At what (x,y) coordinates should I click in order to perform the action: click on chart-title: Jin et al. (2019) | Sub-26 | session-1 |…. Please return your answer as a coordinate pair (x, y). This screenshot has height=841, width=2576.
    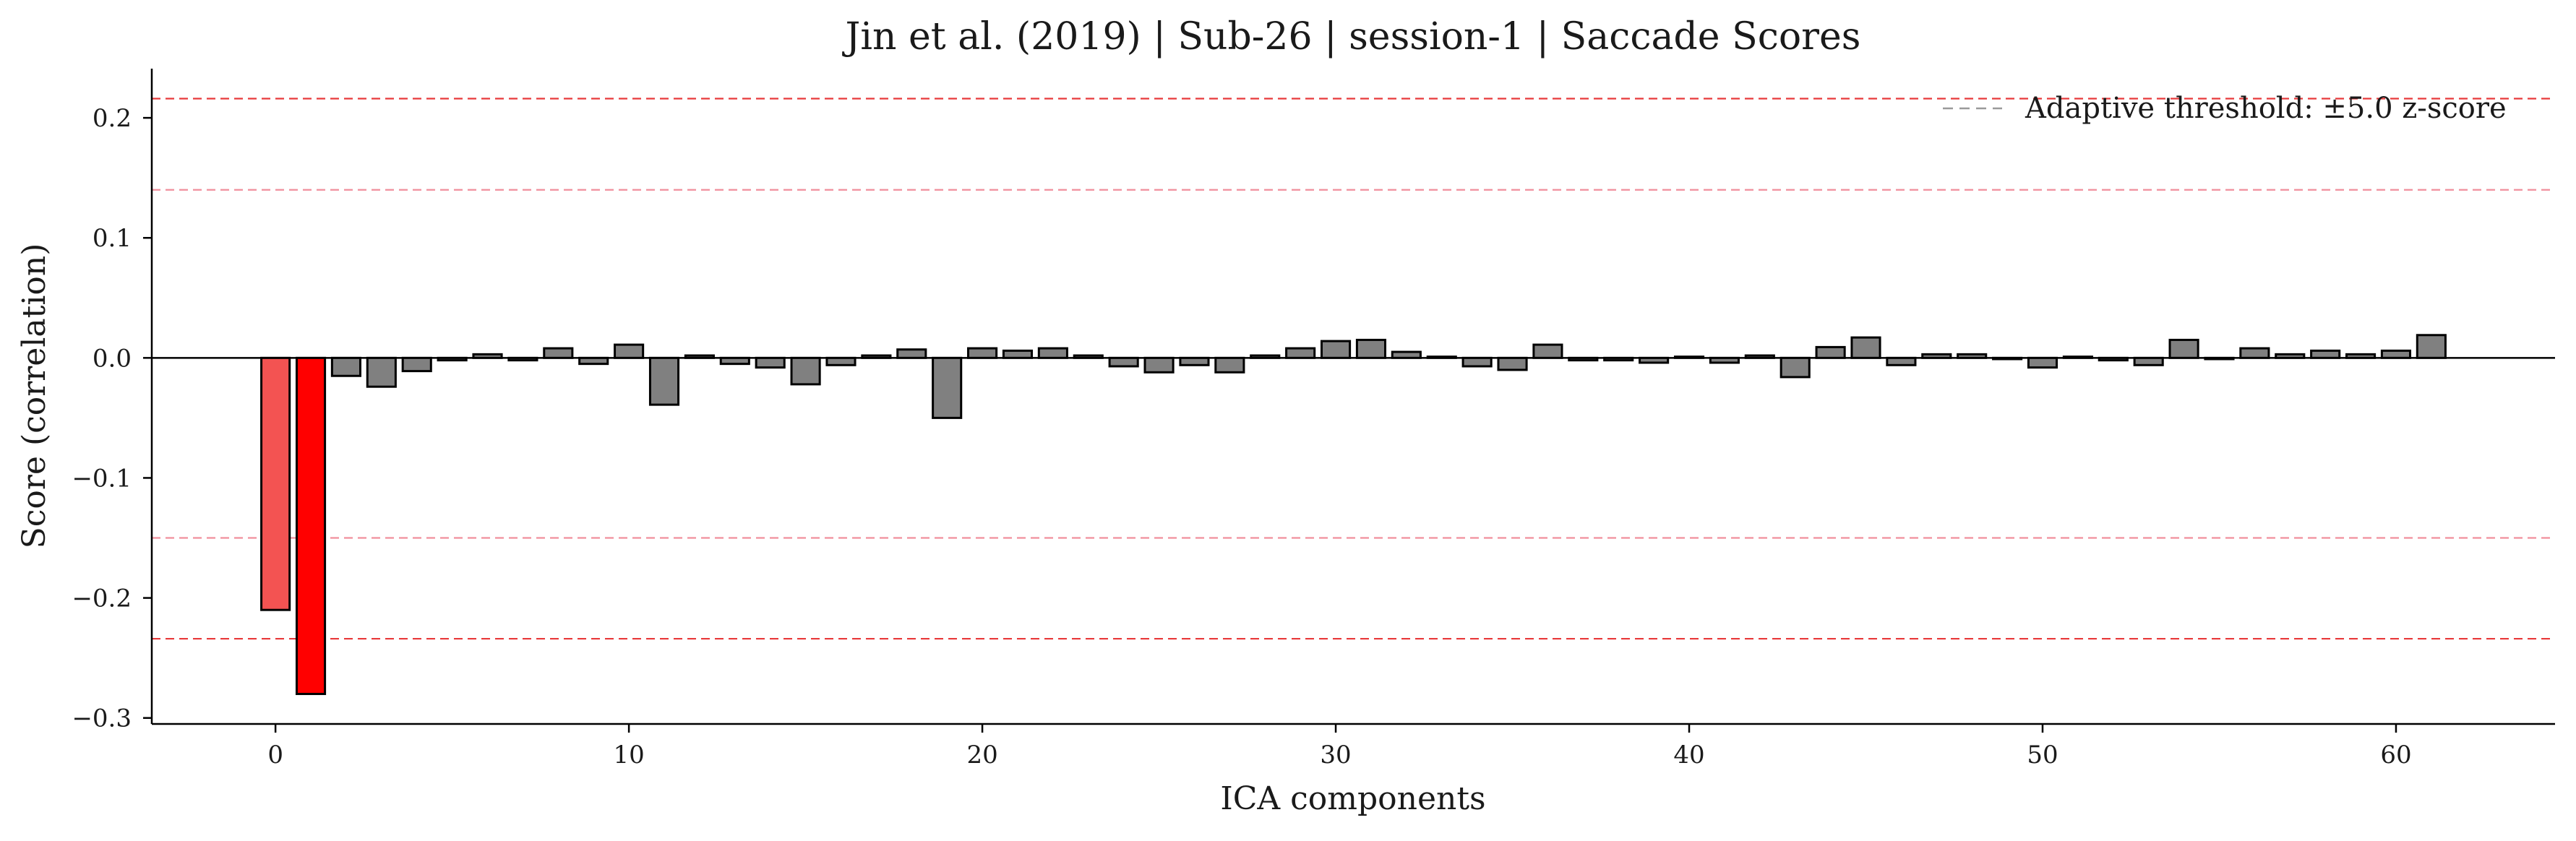
    Looking at the image, I should click on (1352, 37).